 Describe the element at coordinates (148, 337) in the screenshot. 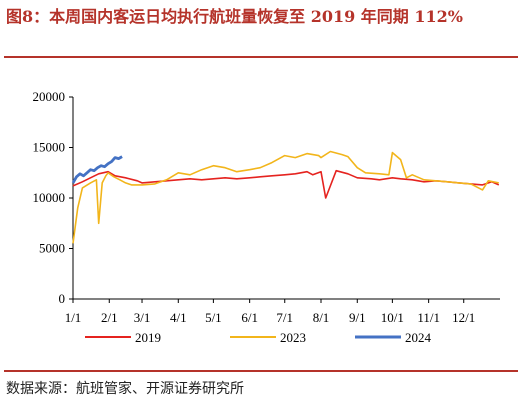

I see `legend-label-2019: 2019` at that location.